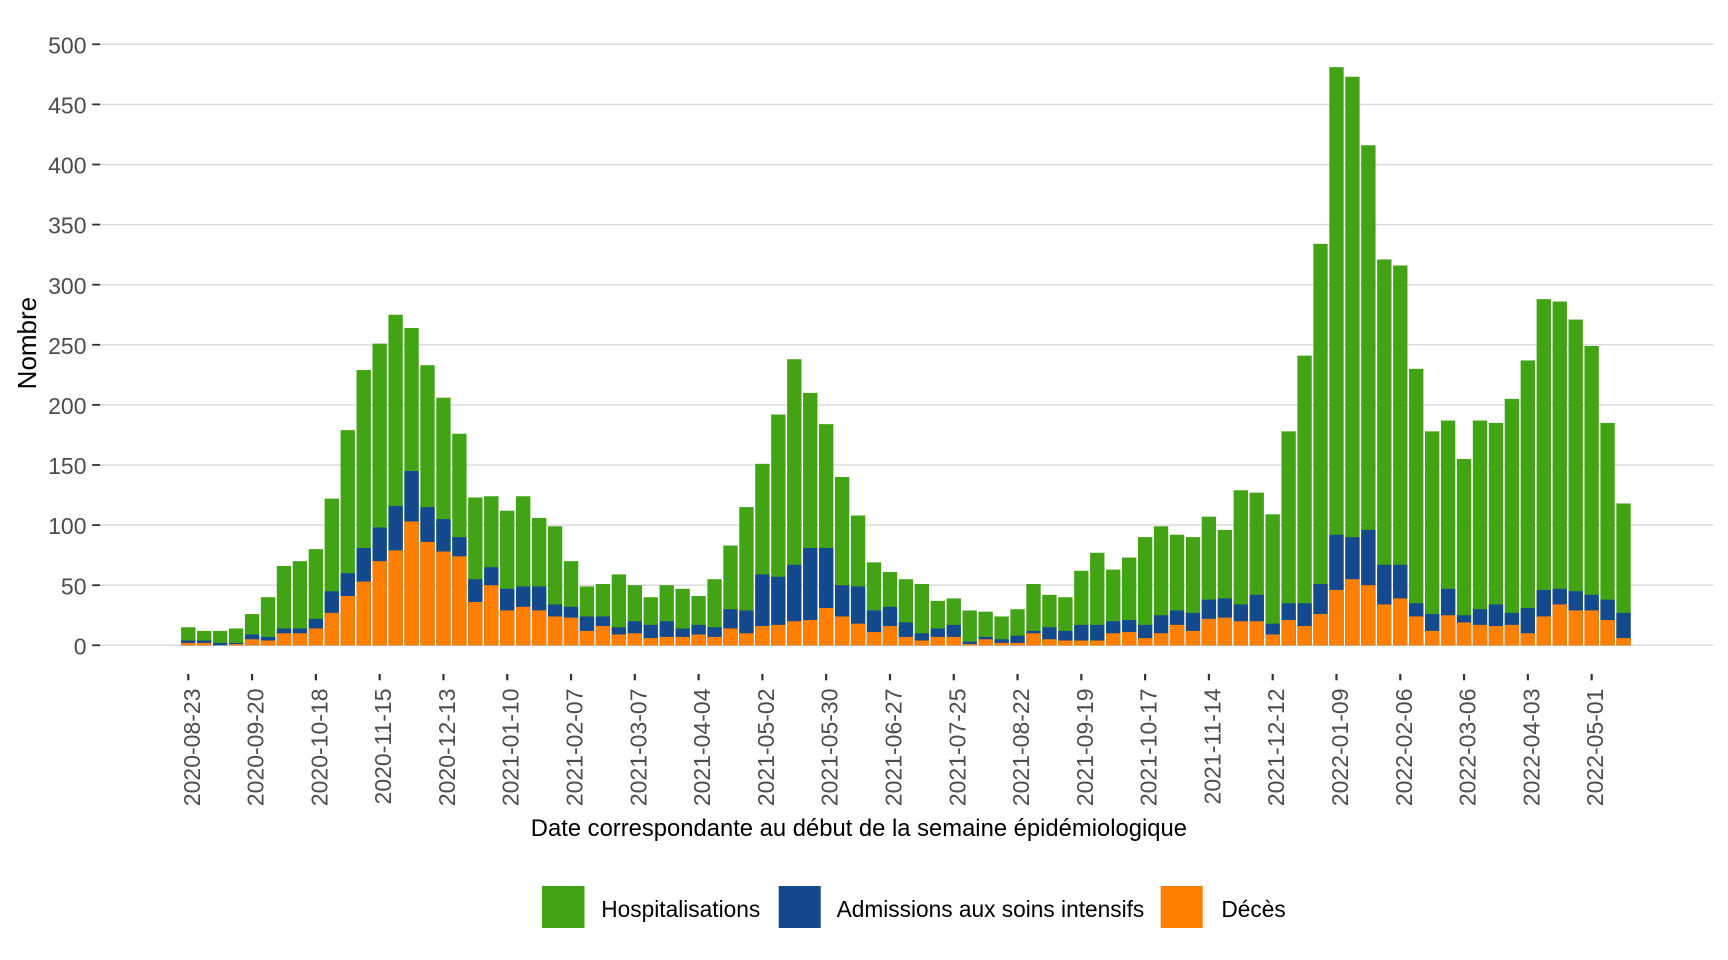 This screenshot has width=1728, height=960. What do you see at coordinates (447, 748) in the screenshot?
I see `svg-text: 2020-12-13` at bounding box center [447, 748].